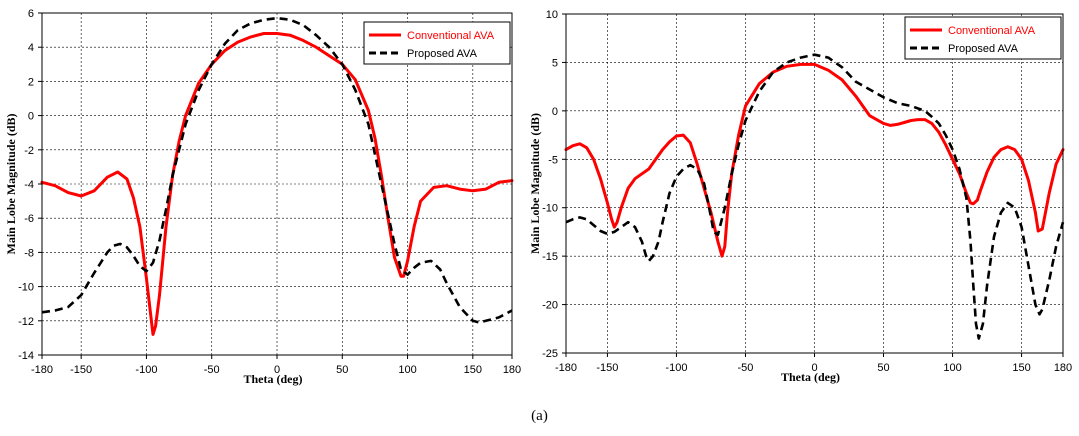 Image resolution: width=1079 pixels, height=436 pixels. What do you see at coordinates (552, 15) in the screenshot?
I see `y-tick-label: 10` at bounding box center [552, 15].